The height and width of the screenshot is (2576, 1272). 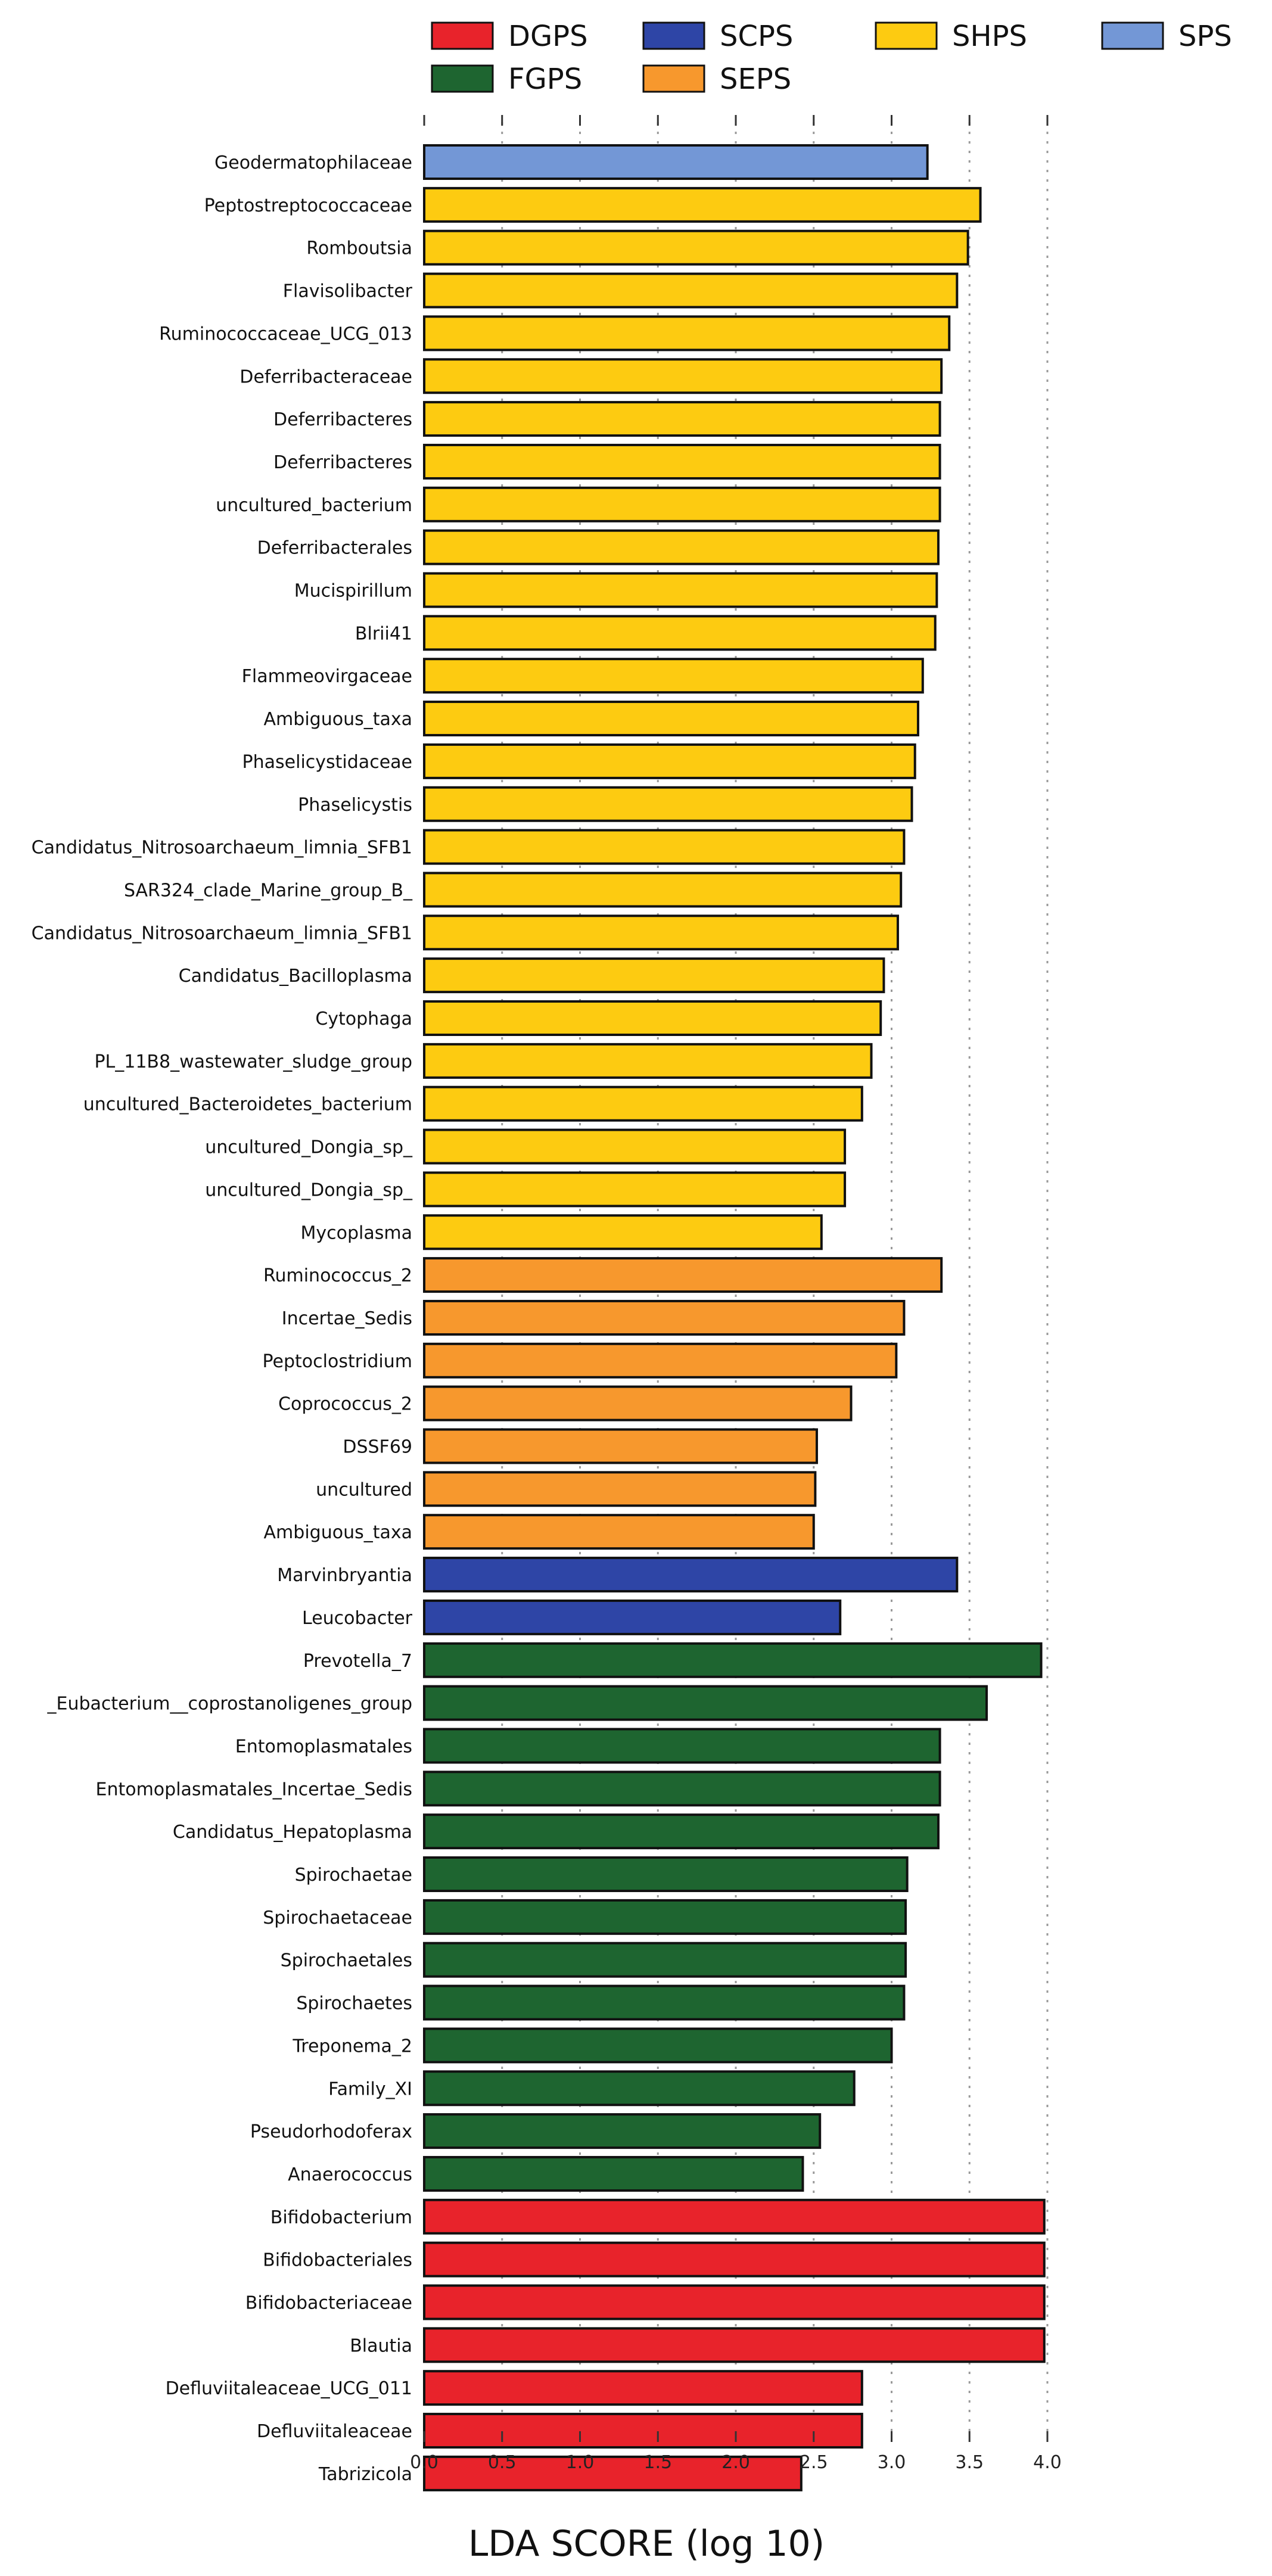 What do you see at coordinates (989, 36) in the screenshot?
I see `legend-label: SHPS` at bounding box center [989, 36].